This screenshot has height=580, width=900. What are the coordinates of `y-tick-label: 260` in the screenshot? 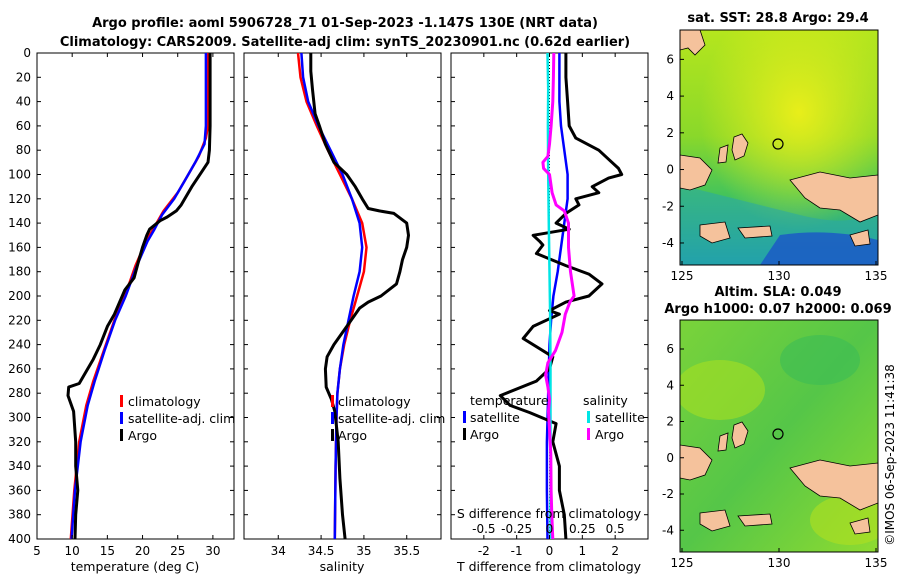 It's located at (19, 369).